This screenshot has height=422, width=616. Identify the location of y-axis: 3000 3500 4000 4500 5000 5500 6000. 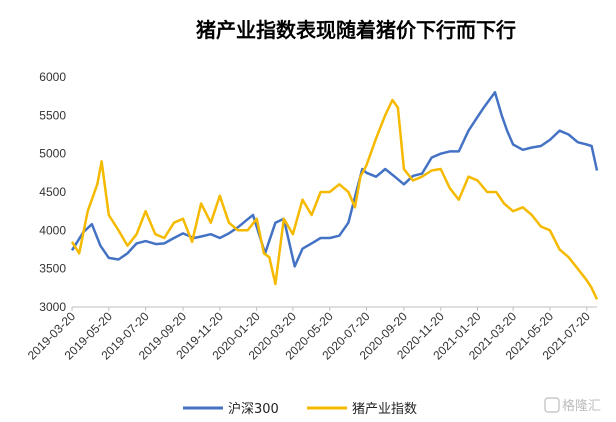
(52, 192).